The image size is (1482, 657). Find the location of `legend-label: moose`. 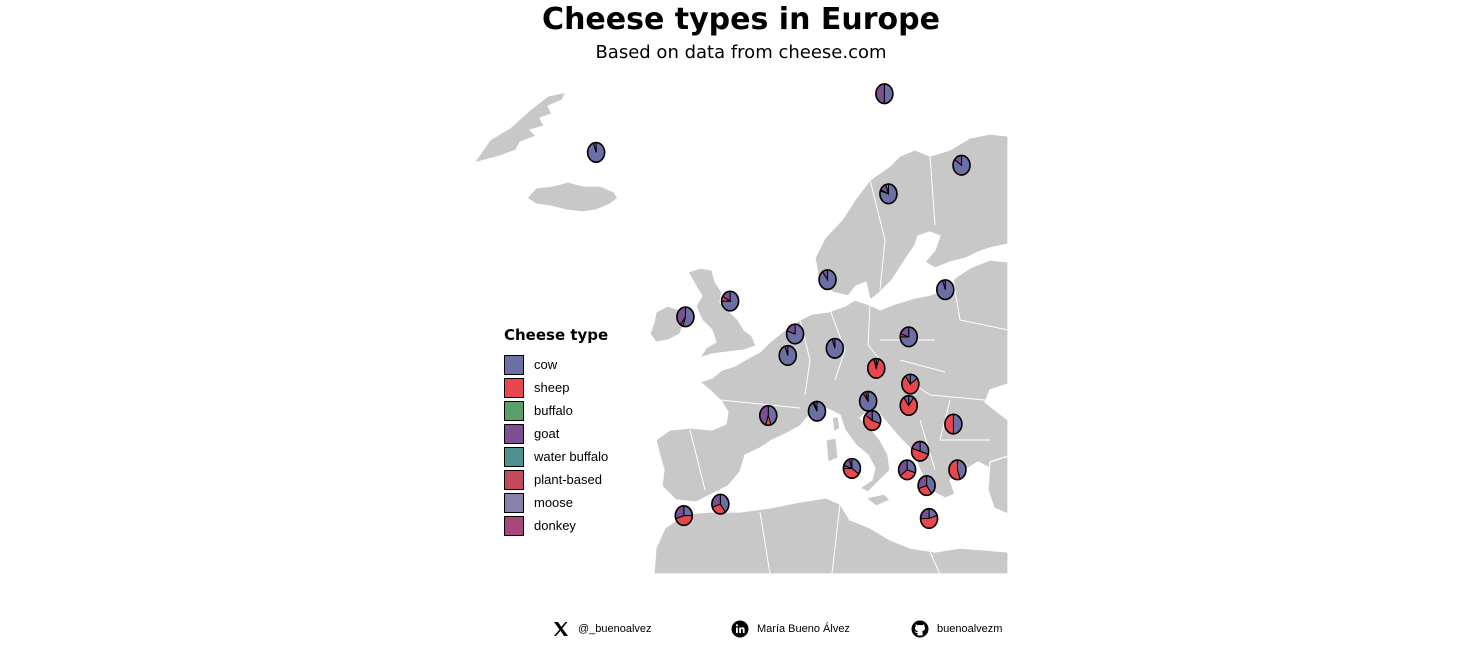

legend-label: moose is located at coordinates (554, 502).